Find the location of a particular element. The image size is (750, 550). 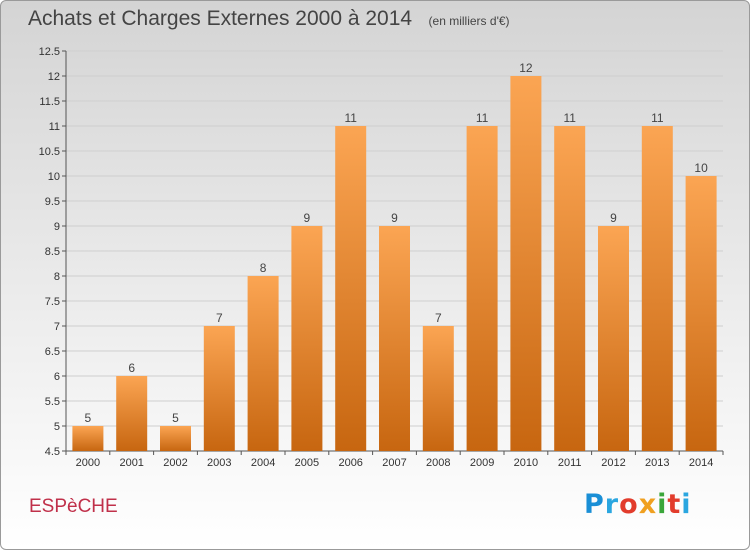

y-tick-label: 8 is located at coordinates (57, 277).